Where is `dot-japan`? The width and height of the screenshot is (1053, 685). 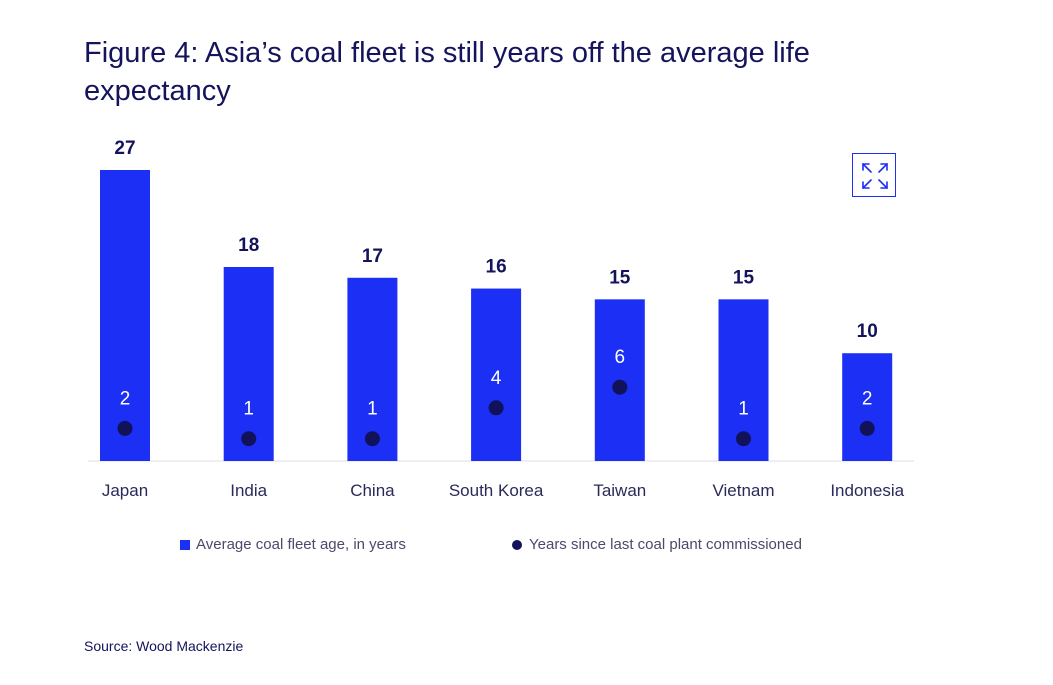 dot-japan is located at coordinates (125, 428).